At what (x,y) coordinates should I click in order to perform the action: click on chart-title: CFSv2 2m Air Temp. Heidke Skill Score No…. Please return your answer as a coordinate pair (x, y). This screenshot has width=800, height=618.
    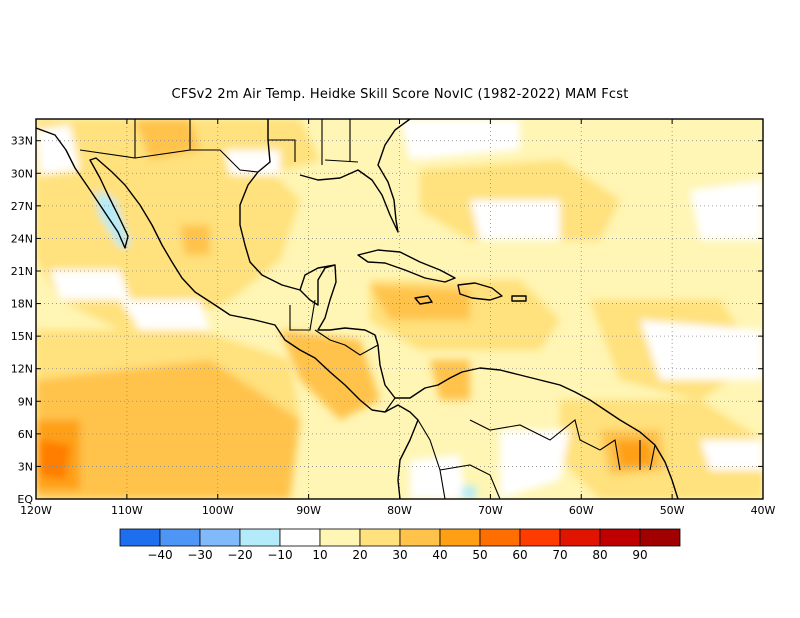
    Looking at the image, I should click on (400, 94).